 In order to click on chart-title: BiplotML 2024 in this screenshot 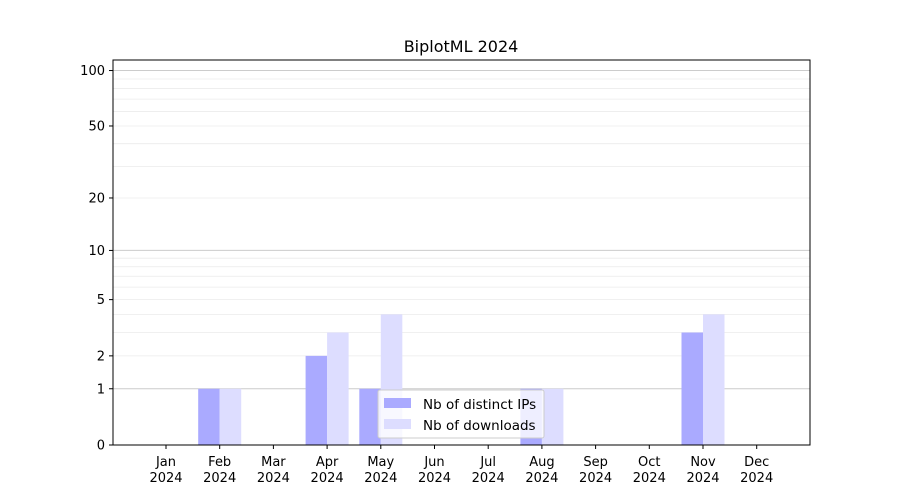, I will do `click(461, 46)`.